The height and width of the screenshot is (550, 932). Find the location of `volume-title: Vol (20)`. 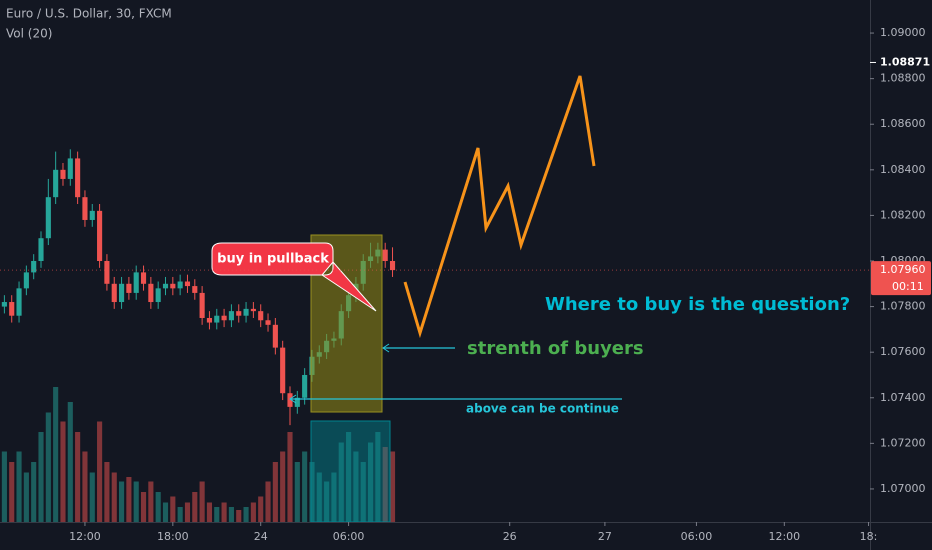

volume-title: Vol (20) is located at coordinates (29, 34).